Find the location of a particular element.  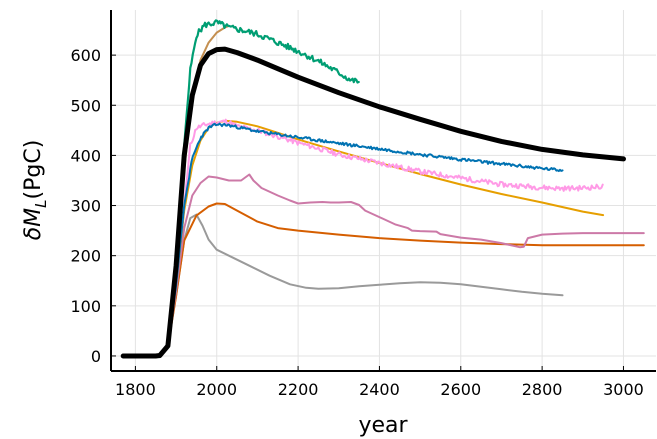

x-tick-label: 2400 is located at coordinates (379, 389).